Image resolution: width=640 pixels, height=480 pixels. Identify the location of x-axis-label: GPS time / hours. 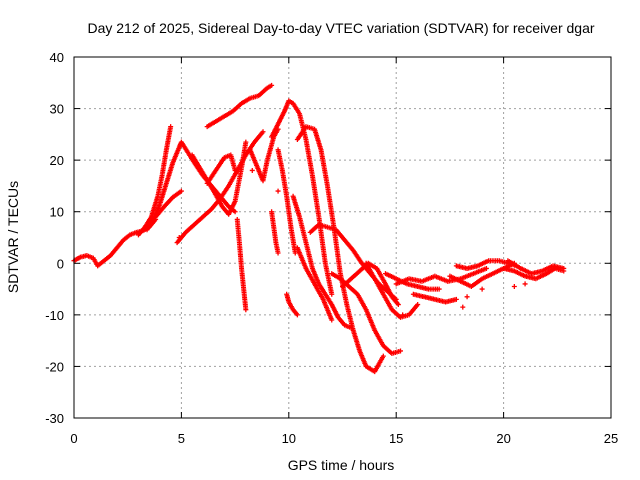
(341, 465).